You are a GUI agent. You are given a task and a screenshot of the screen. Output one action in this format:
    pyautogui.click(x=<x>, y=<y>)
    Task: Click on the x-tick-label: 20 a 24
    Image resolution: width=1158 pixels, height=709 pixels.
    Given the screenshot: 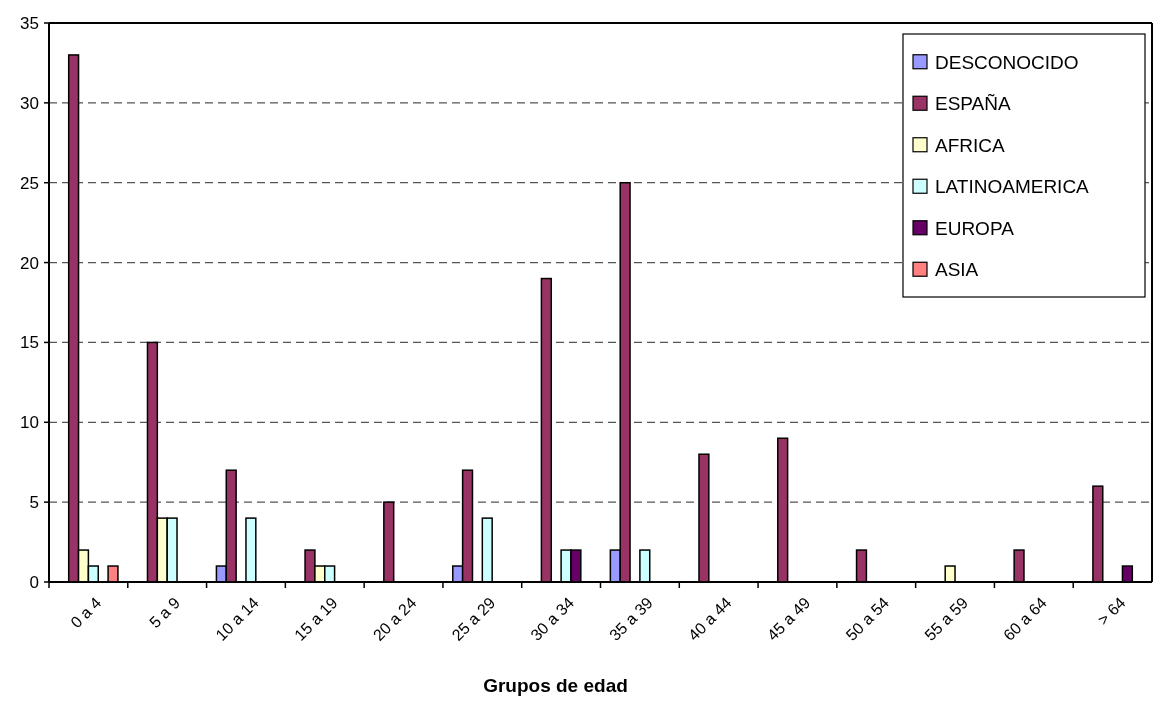 What is the action you would take?
    pyautogui.click(x=394, y=618)
    